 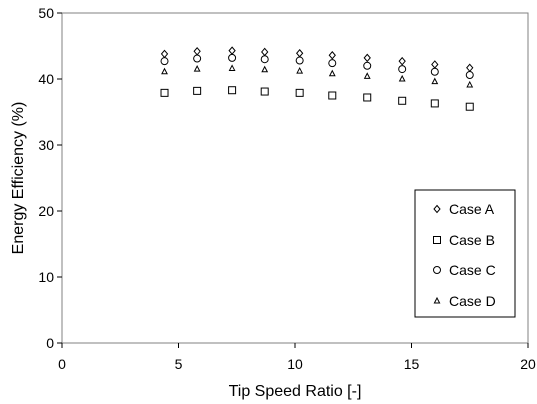 I want to click on y-tick-label: 50, so click(x=46, y=13).